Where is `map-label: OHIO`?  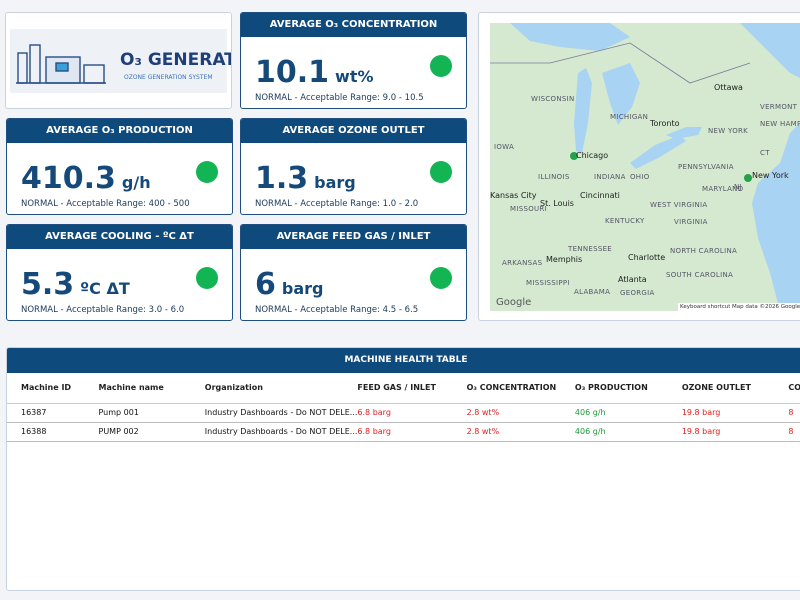
map-label: OHIO is located at coordinates (640, 177).